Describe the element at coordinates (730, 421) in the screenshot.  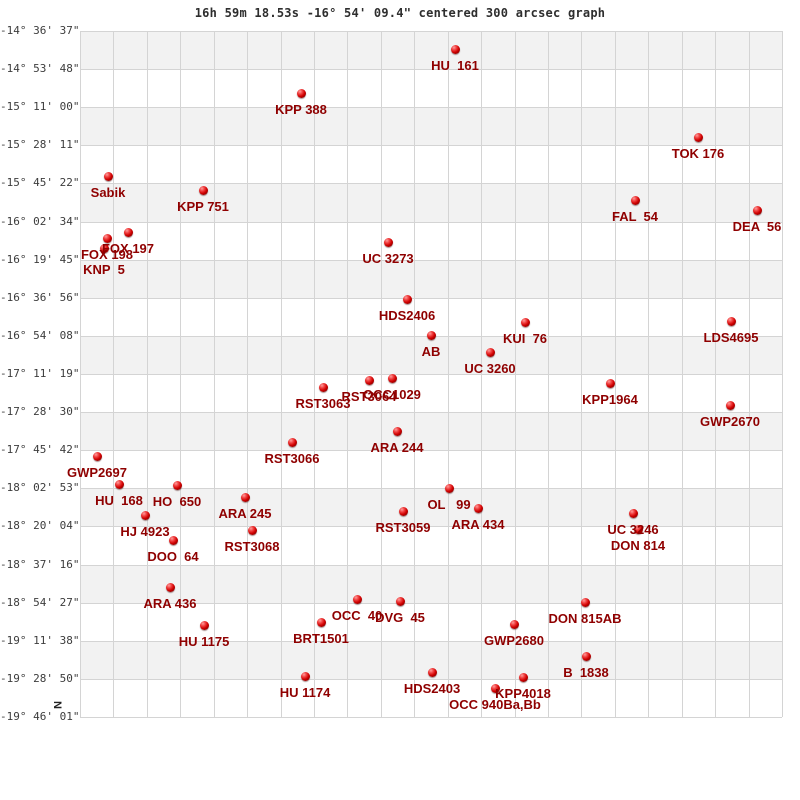
I see `star-label: GWP2670` at that location.